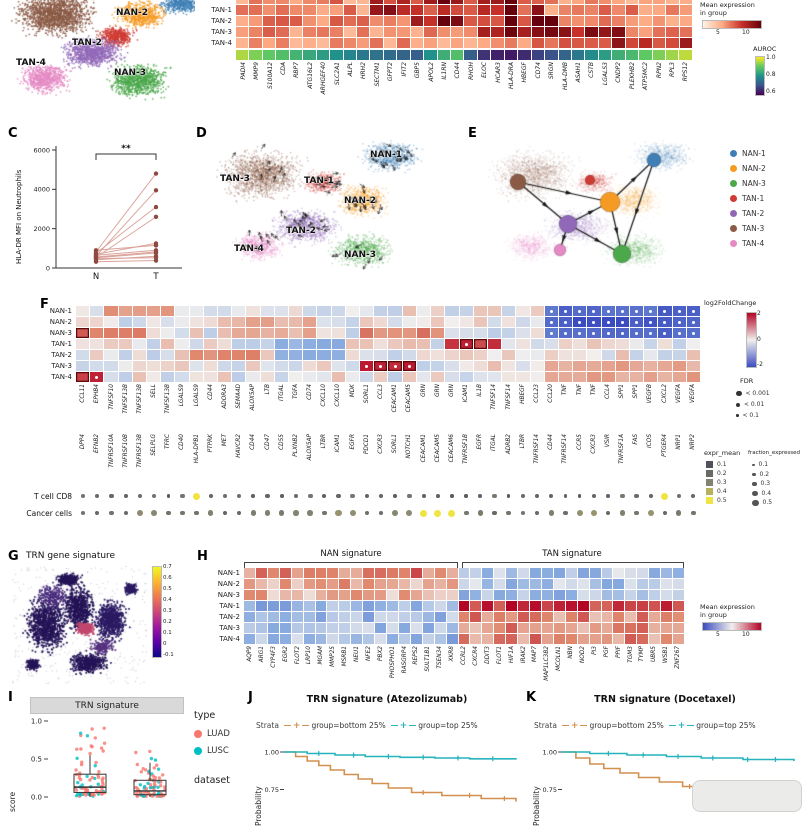  Describe the element at coordinates (632, 76) in the screenshot. I see `gene-label: PLEKHB2` at that location.